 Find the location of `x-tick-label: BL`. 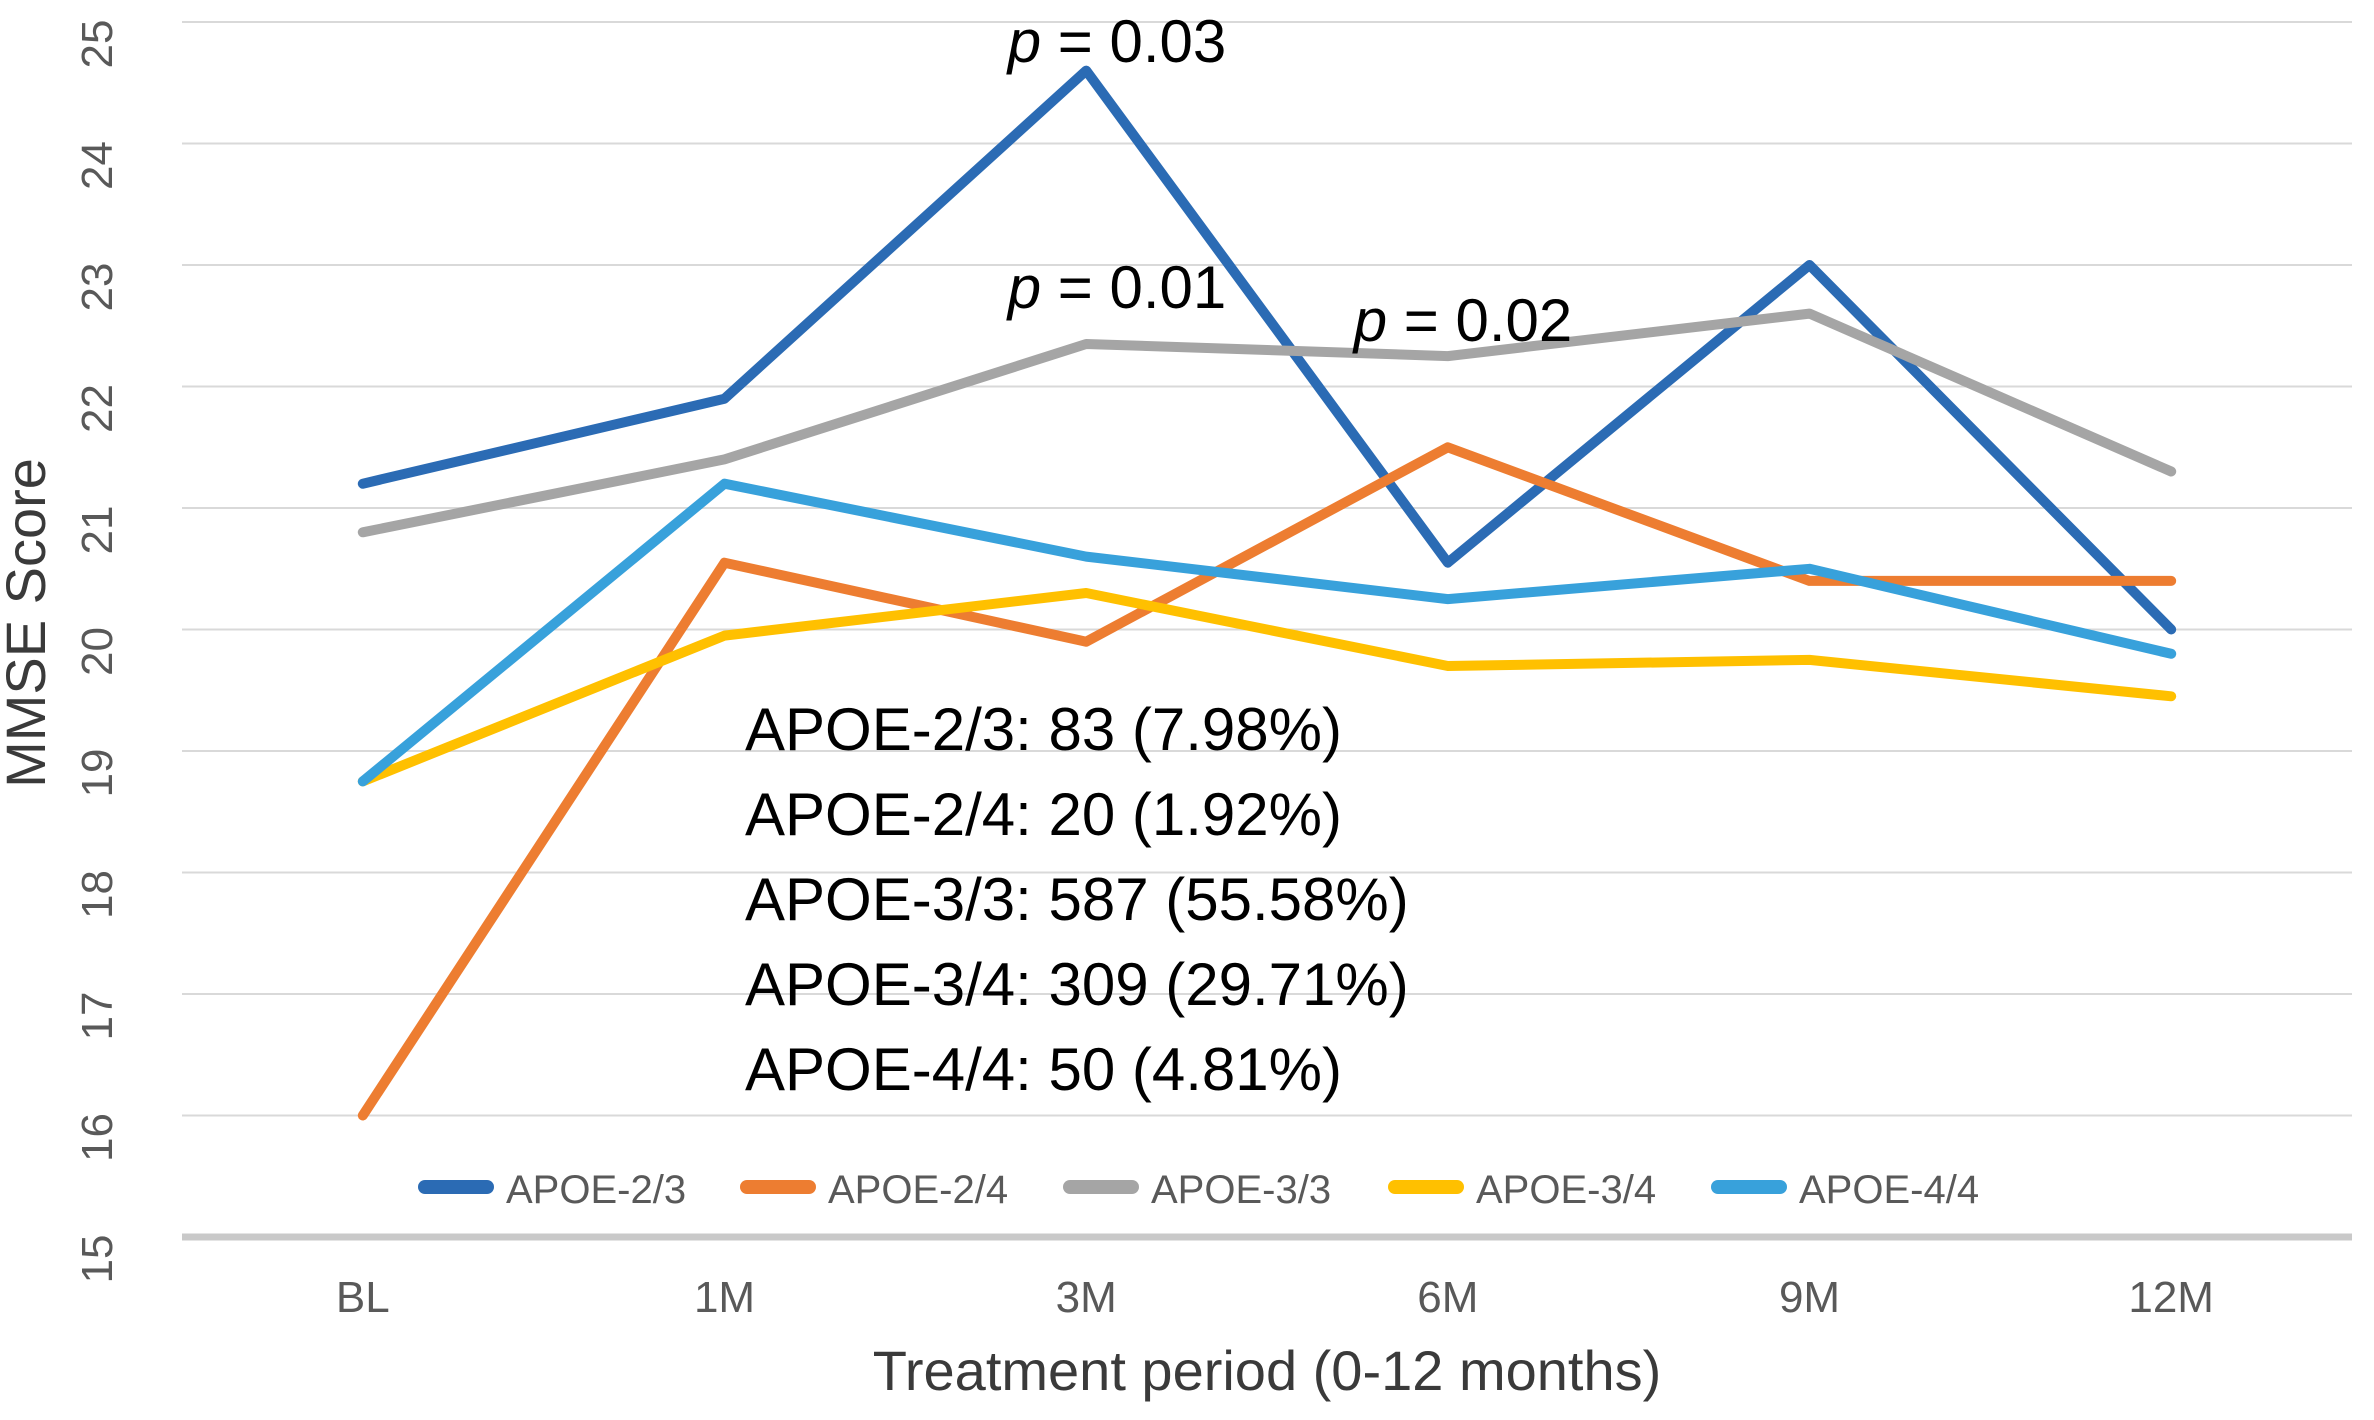

x-tick-label: BL is located at coordinates (363, 1297).